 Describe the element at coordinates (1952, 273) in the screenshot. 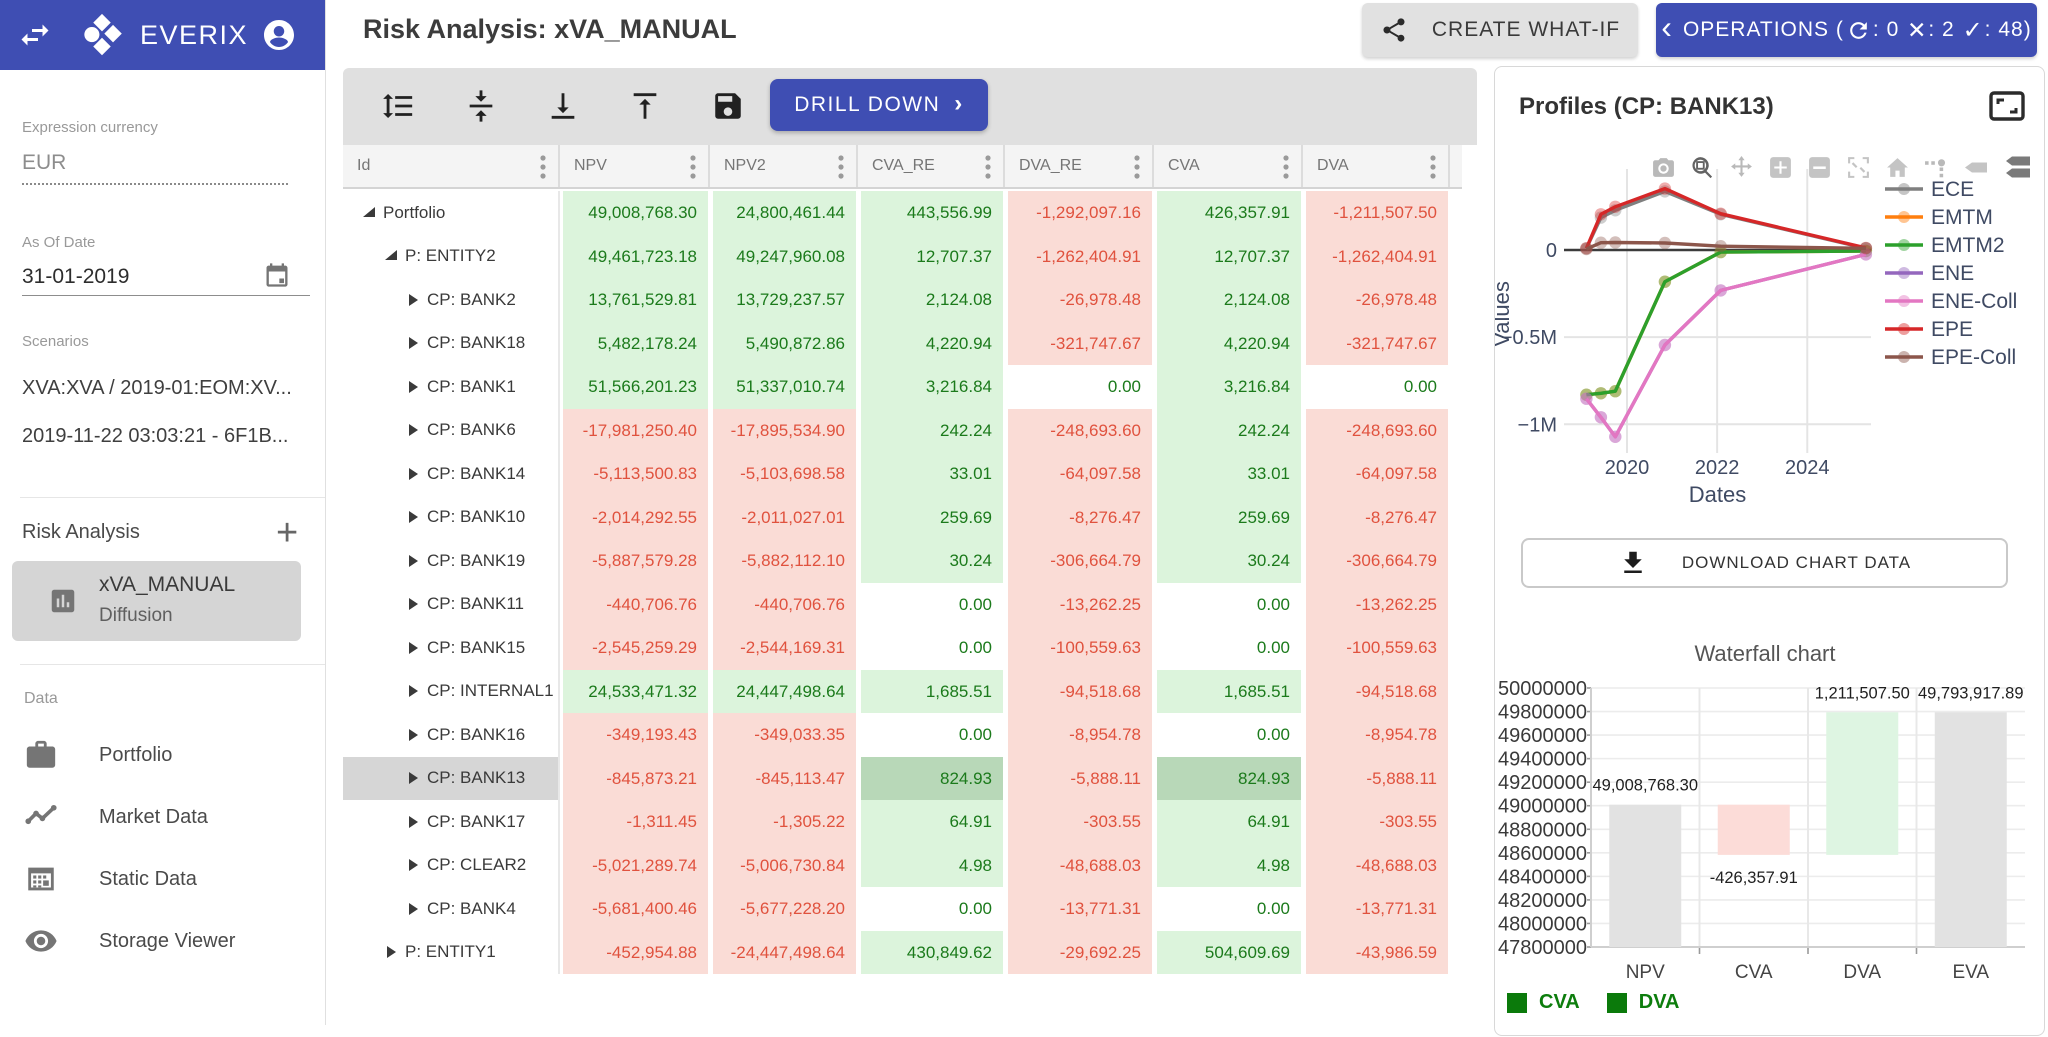

I see `legend-label-ene: ENE` at that location.